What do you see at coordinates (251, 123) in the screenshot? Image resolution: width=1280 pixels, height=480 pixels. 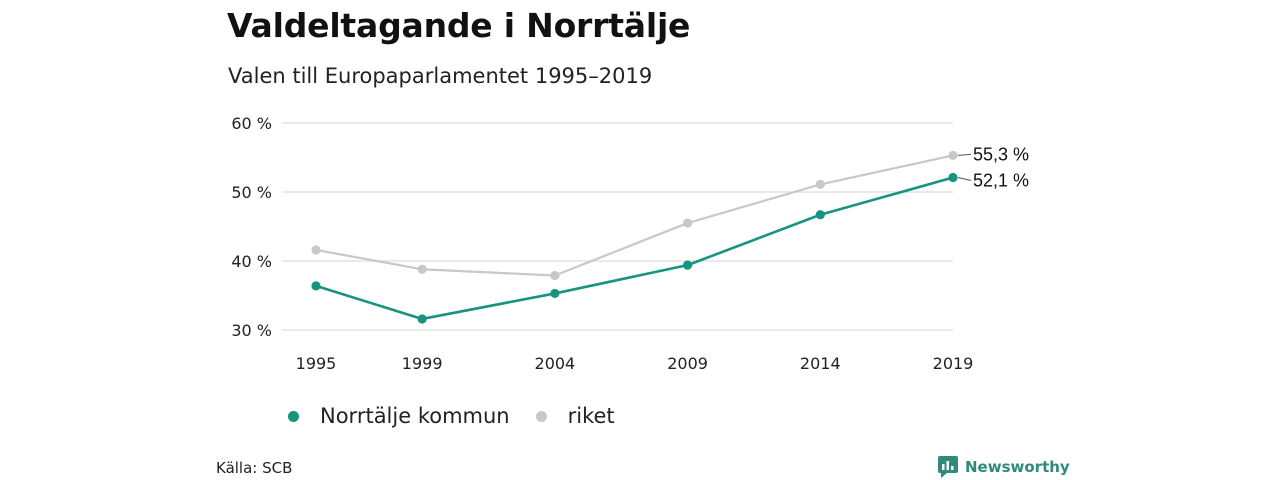 I see `y-tick-label: 60 %` at bounding box center [251, 123].